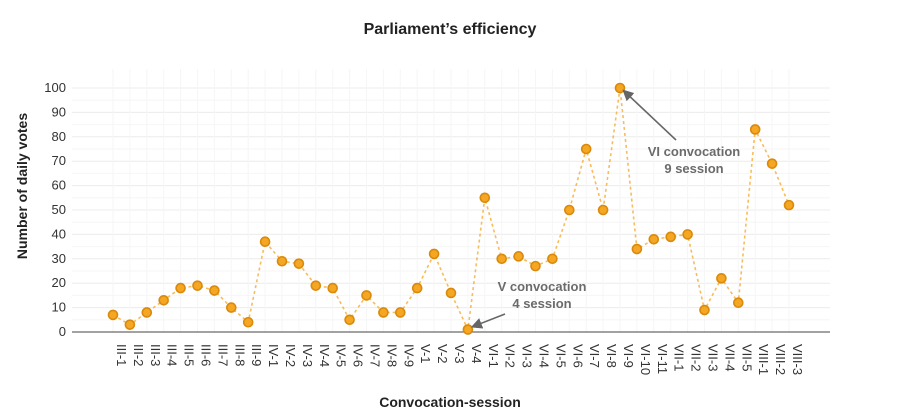 The height and width of the screenshot is (420, 900). I want to click on y-tick-label: 40, so click(59, 233).